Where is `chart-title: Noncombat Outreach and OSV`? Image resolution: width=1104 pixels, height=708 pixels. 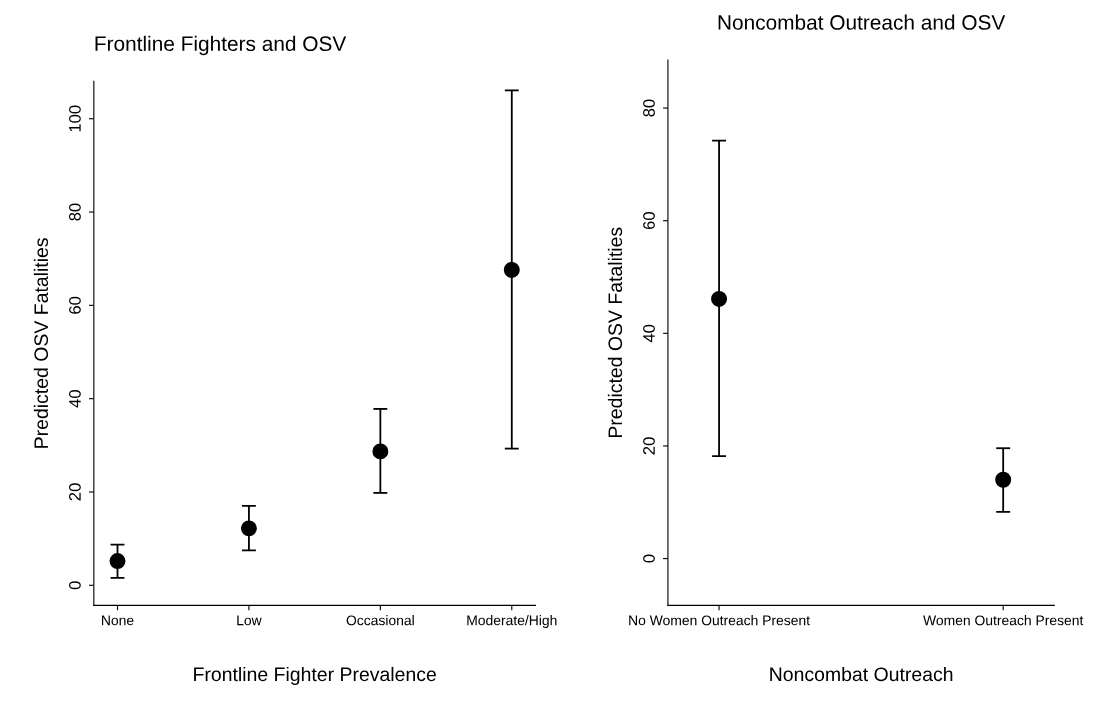 chart-title: Noncombat Outreach and OSV is located at coordinates (862, 22).